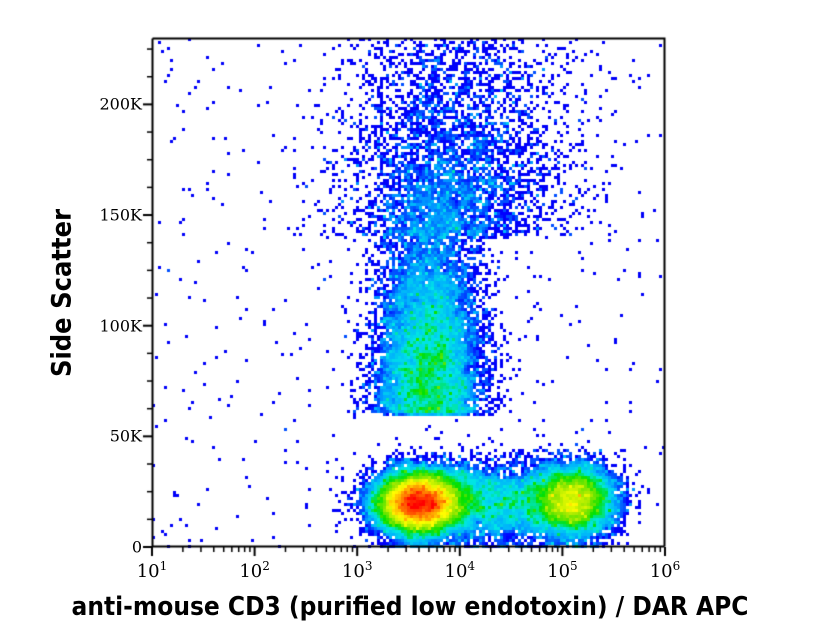  I want to click on x-tick-label: 105, so click(562, 570).